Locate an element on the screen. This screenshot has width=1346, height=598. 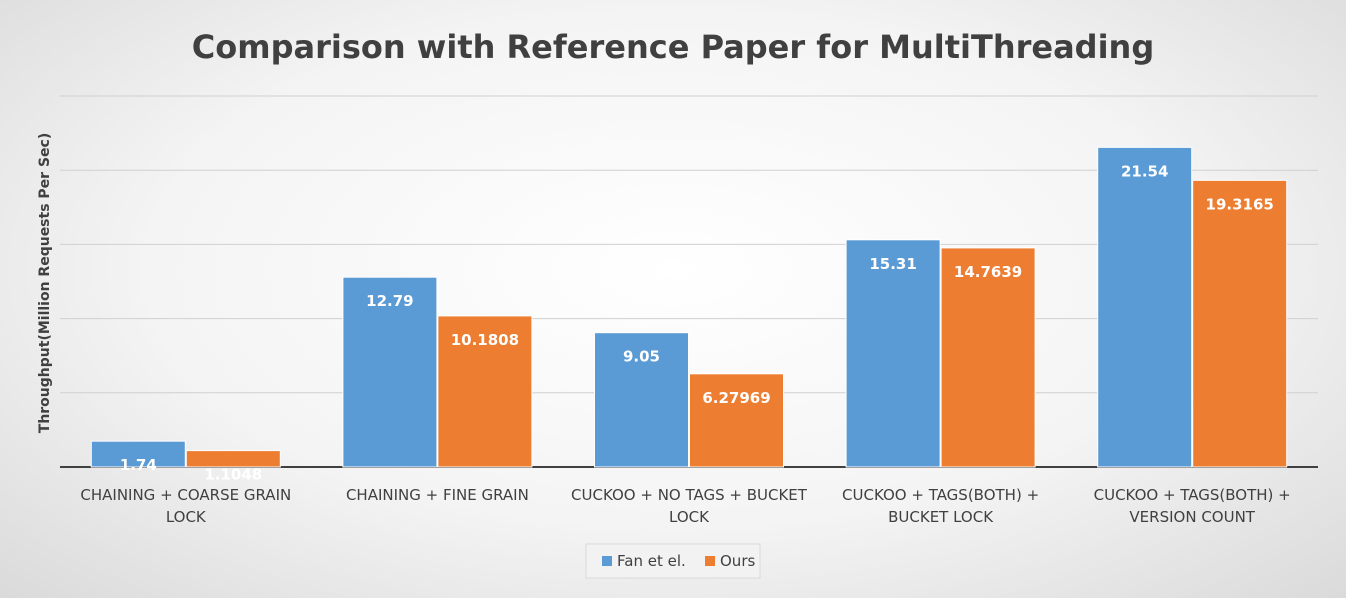
bar-data-label: 1.74 is located at coordinates (138, 465).